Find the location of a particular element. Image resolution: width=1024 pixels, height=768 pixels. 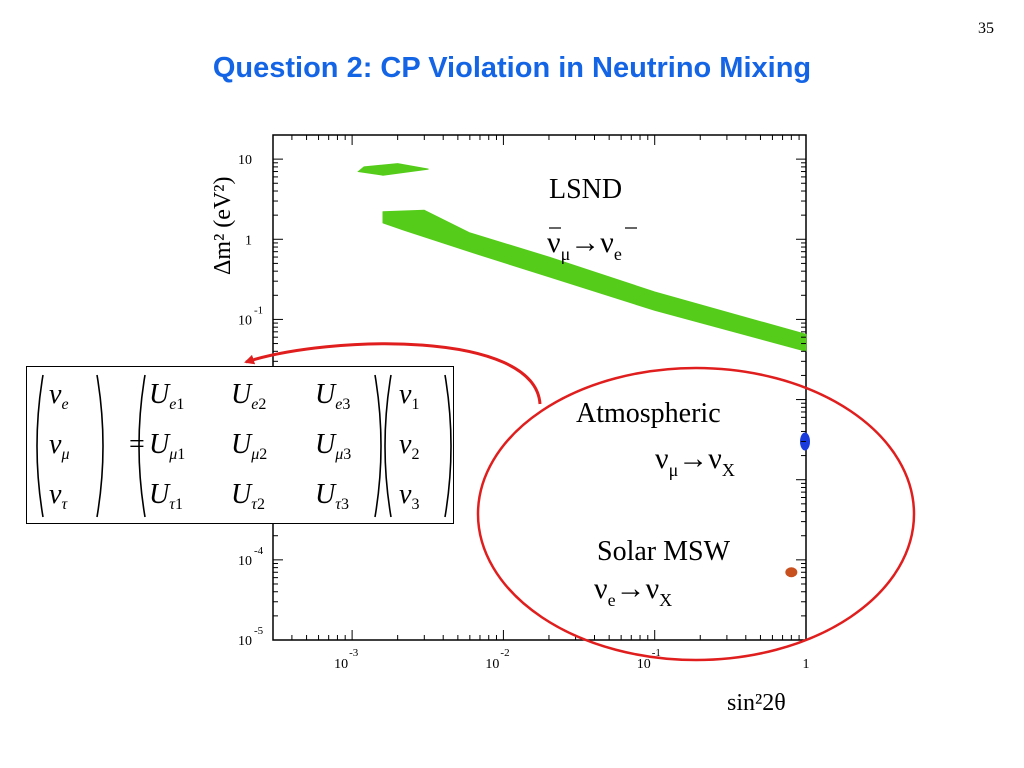

matrix-brackets is located at coordinates (244, 446).